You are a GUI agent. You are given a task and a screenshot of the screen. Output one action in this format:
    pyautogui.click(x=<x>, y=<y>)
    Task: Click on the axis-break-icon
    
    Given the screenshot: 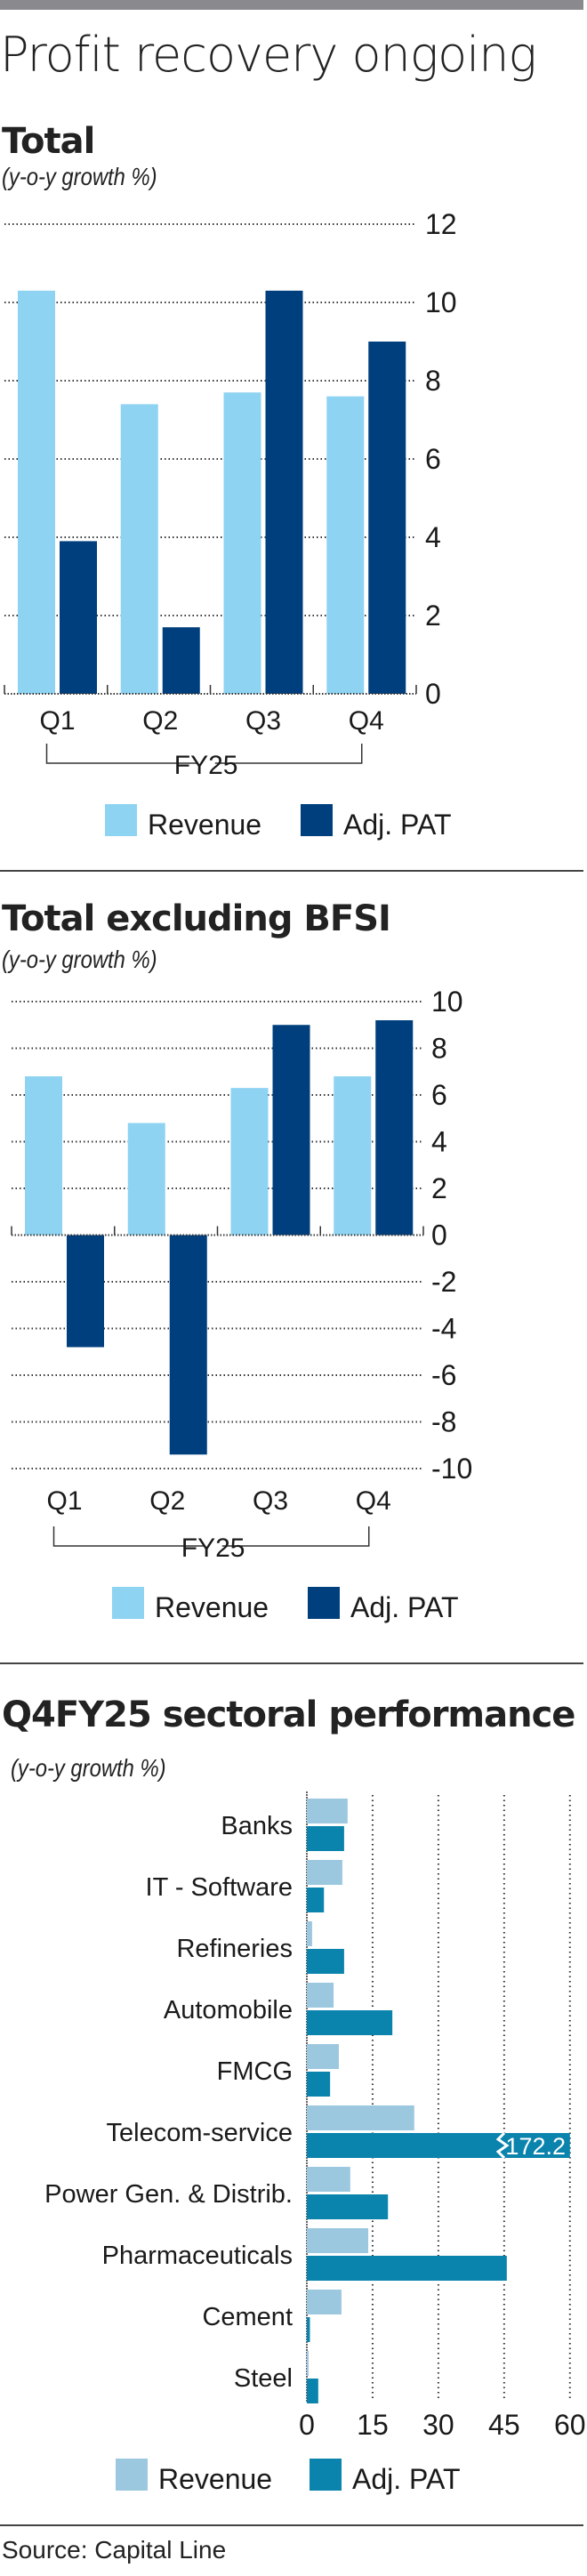 What is the action you would take?
    pyautogui.click(x=502, y=2145)
    